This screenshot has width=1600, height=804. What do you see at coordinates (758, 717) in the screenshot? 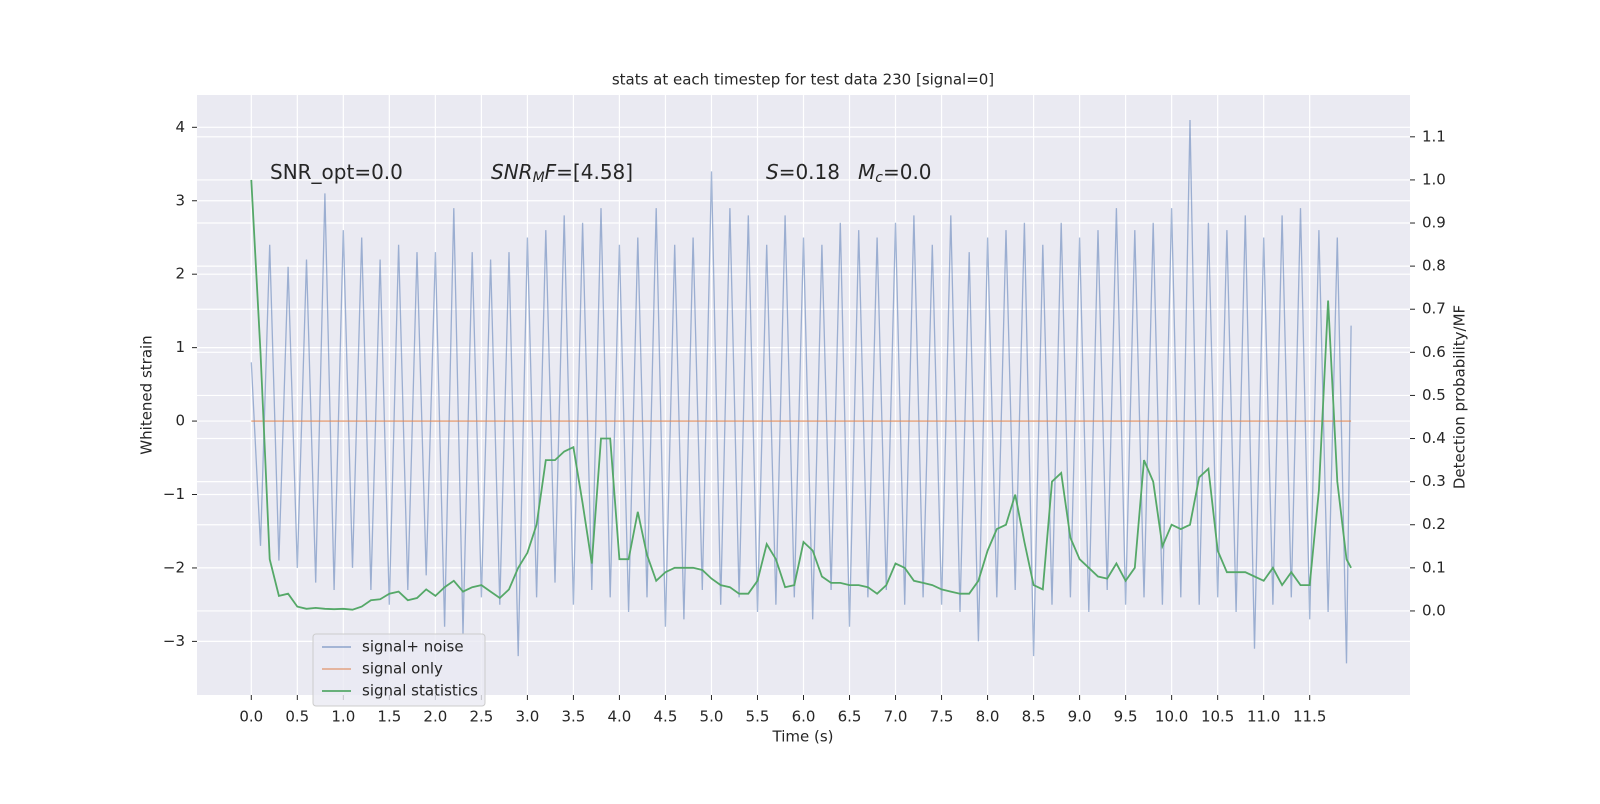
I see `x-tick-label: 5.5` at bounding box center [758, 717].